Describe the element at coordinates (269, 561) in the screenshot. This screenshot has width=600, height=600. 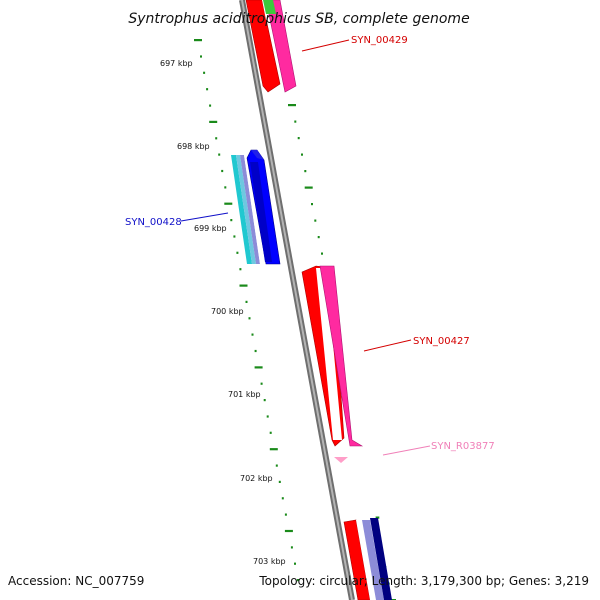
I see `kbp-label-703: 703 kbp` at that location.